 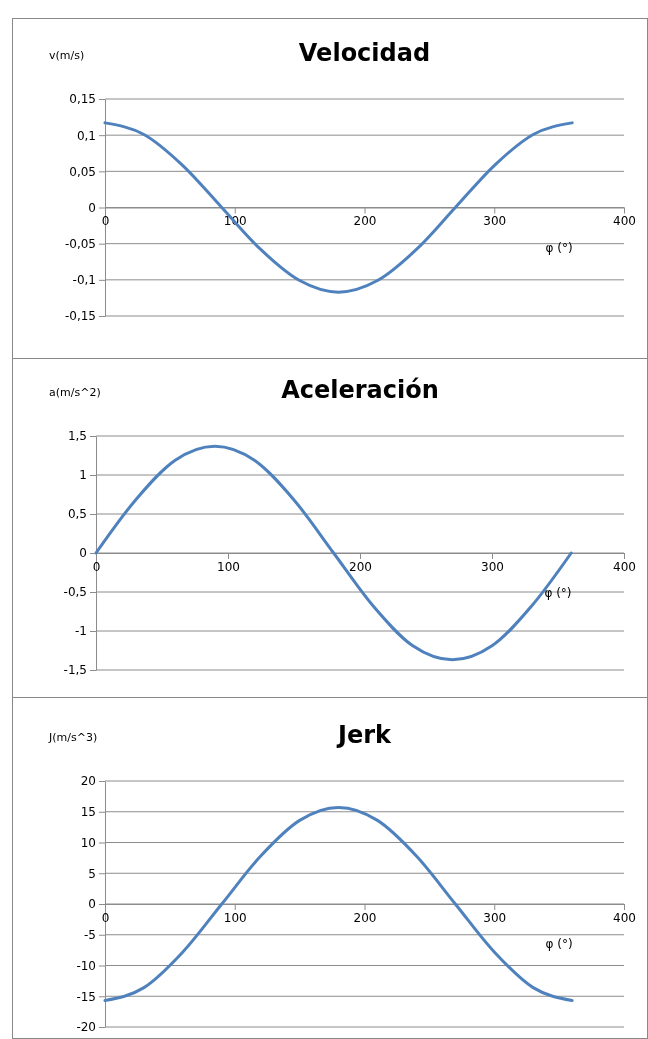 What do you see at coordinates (86, 1027) in the screenshot?
I see `y-tick-label: -20` at bounding box center [86, 1027].